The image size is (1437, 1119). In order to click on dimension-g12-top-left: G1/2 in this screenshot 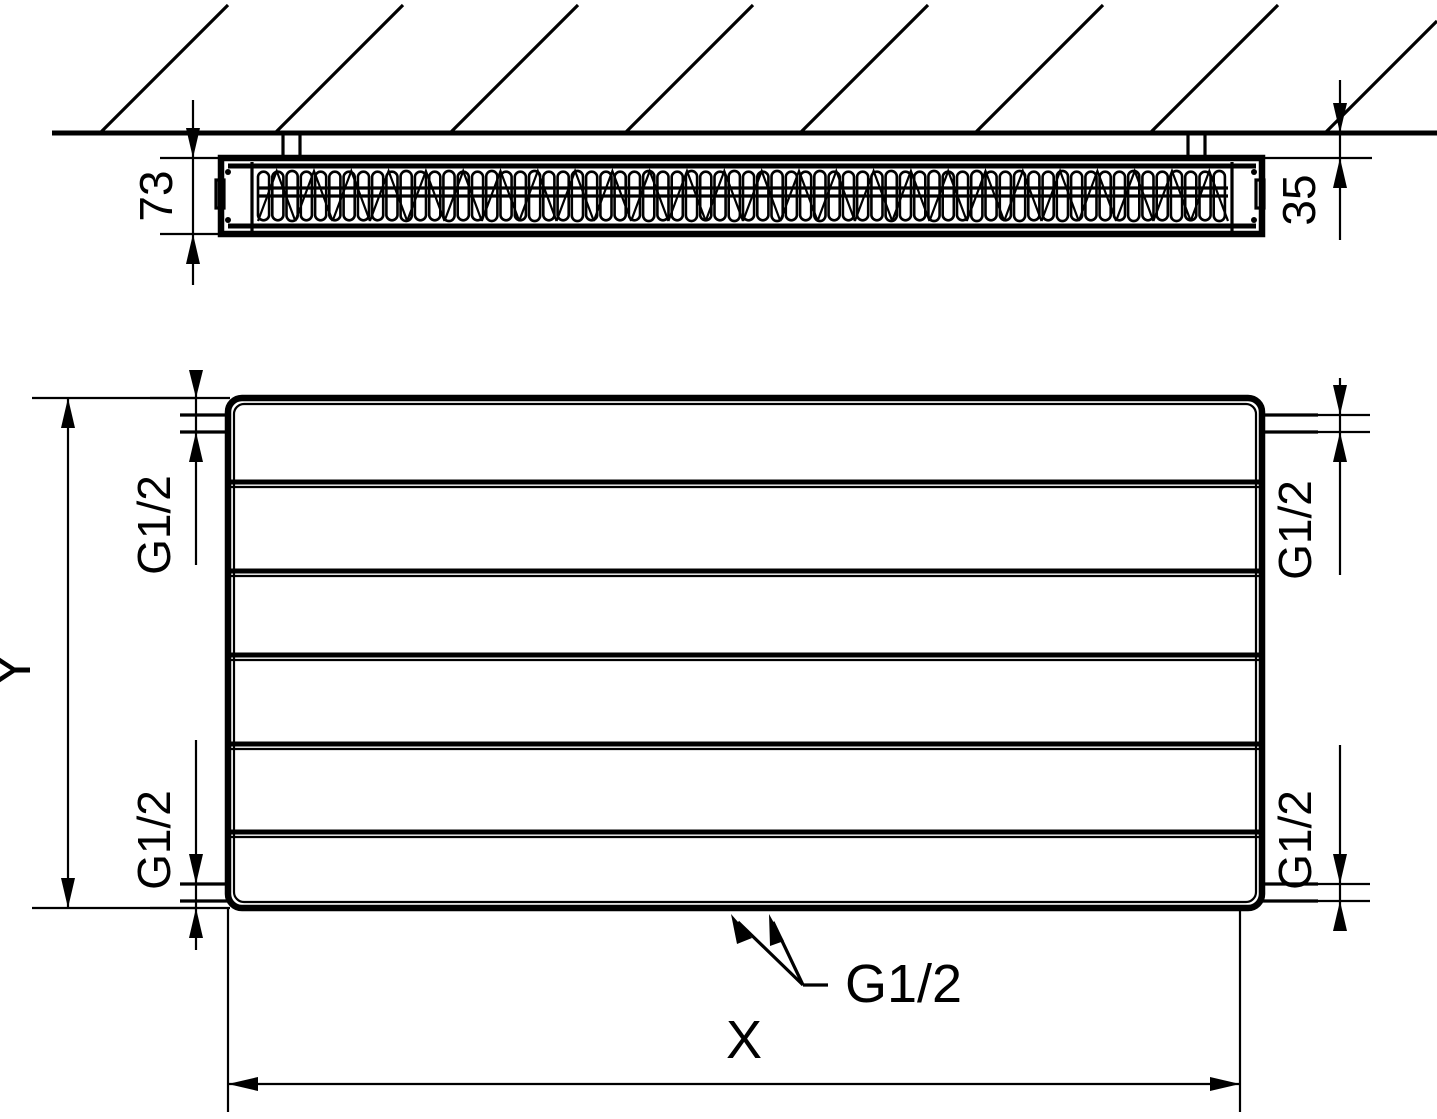, I will do `click(179, 472)`.